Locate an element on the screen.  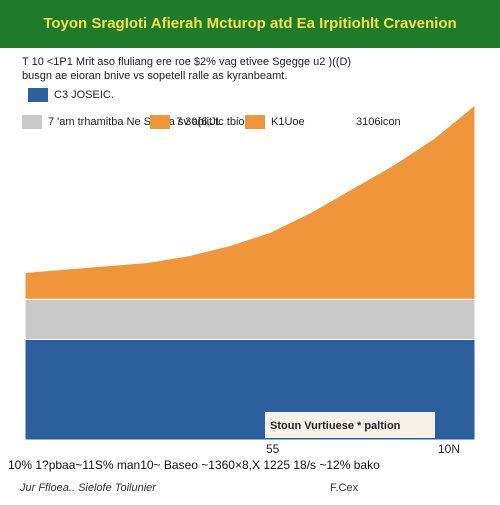
annotation-box is located at coordinates (350, 425).